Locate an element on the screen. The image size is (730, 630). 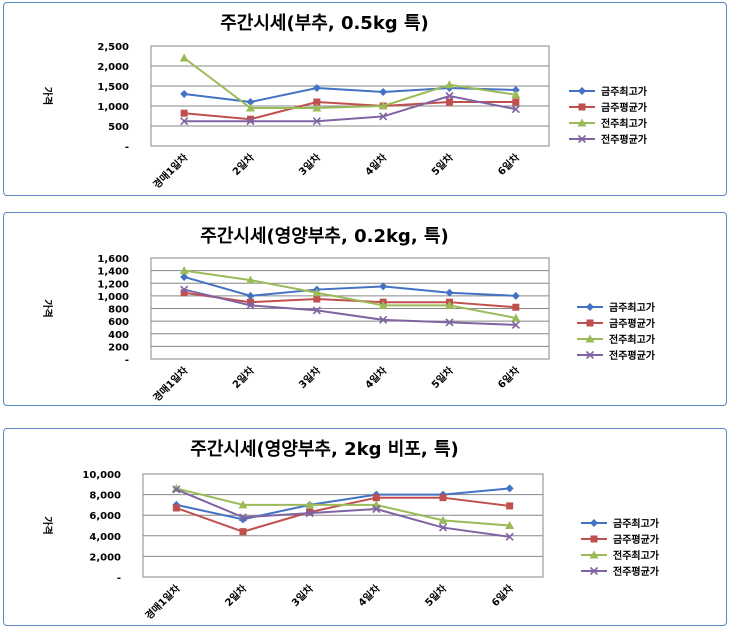
x-tick-label: 3일차 is located at coordinates (310, 377).